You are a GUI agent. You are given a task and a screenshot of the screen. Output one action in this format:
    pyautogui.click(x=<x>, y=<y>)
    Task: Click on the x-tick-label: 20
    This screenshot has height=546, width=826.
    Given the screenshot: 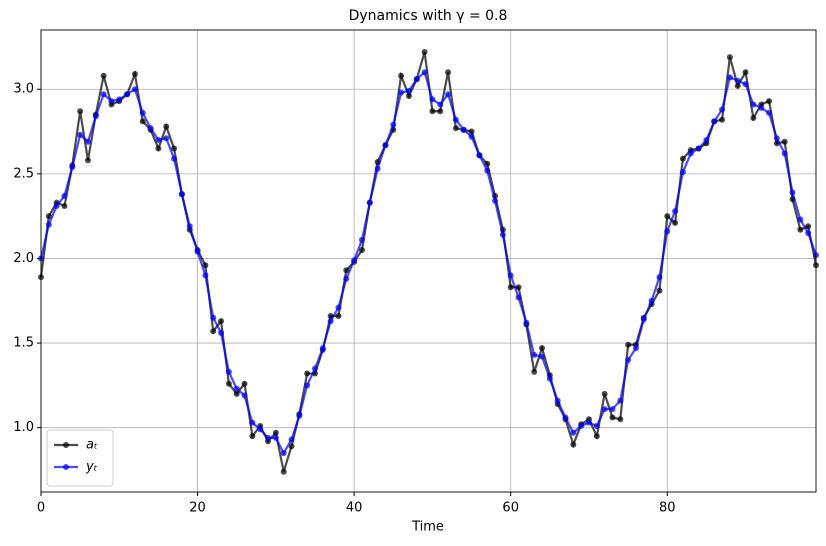 What is the action you would take?
    pyautogui.click(x=197, y=508)
    